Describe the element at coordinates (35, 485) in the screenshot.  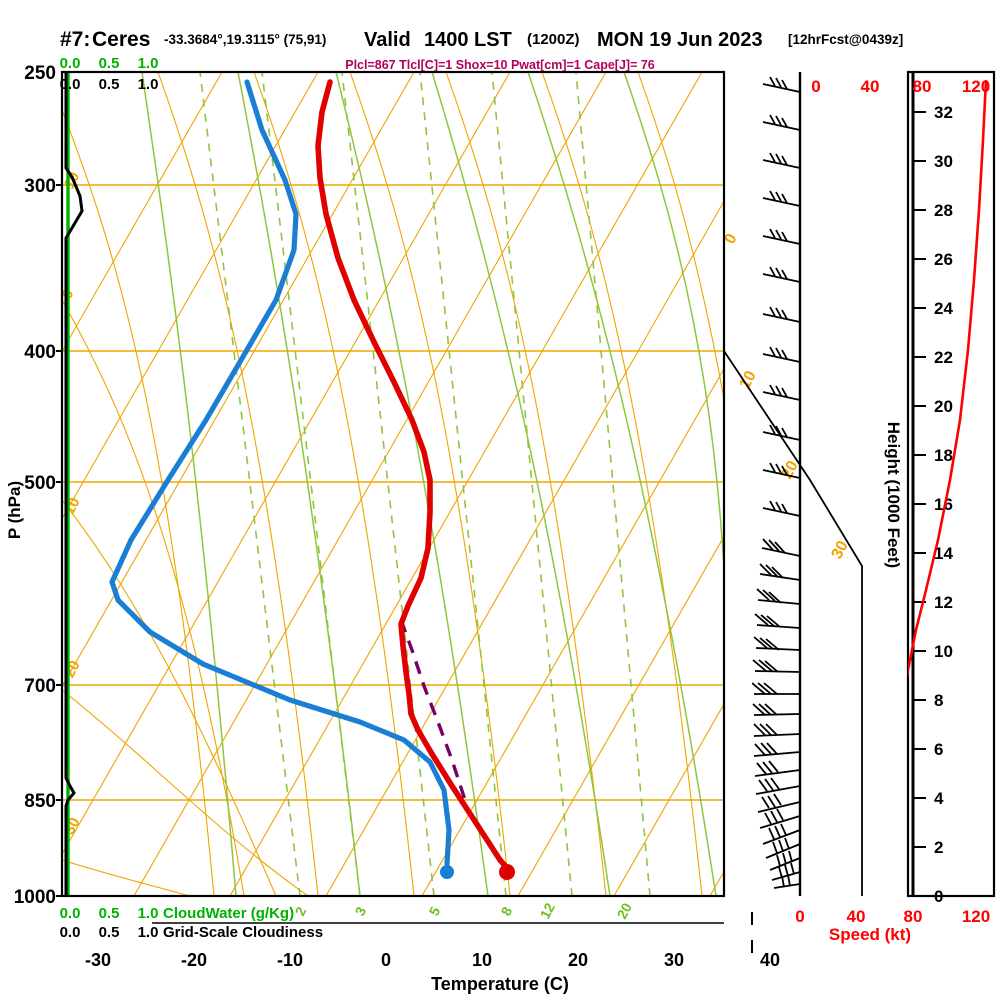
I see `pressure-tick-labels: 250 300 400 500 700 850 1000` at that location.